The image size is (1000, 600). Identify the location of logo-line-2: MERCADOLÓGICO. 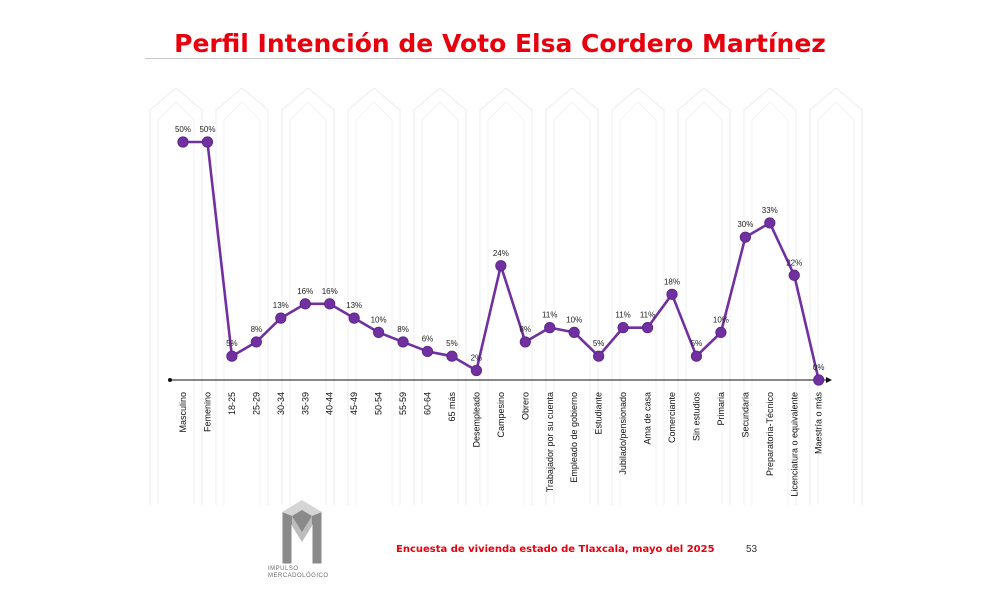
(298, 576).